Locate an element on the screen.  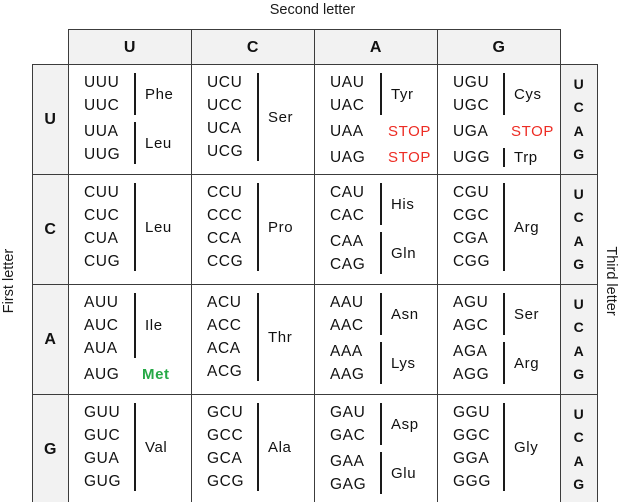
codon: AAU is located at coordinates (347, 302).